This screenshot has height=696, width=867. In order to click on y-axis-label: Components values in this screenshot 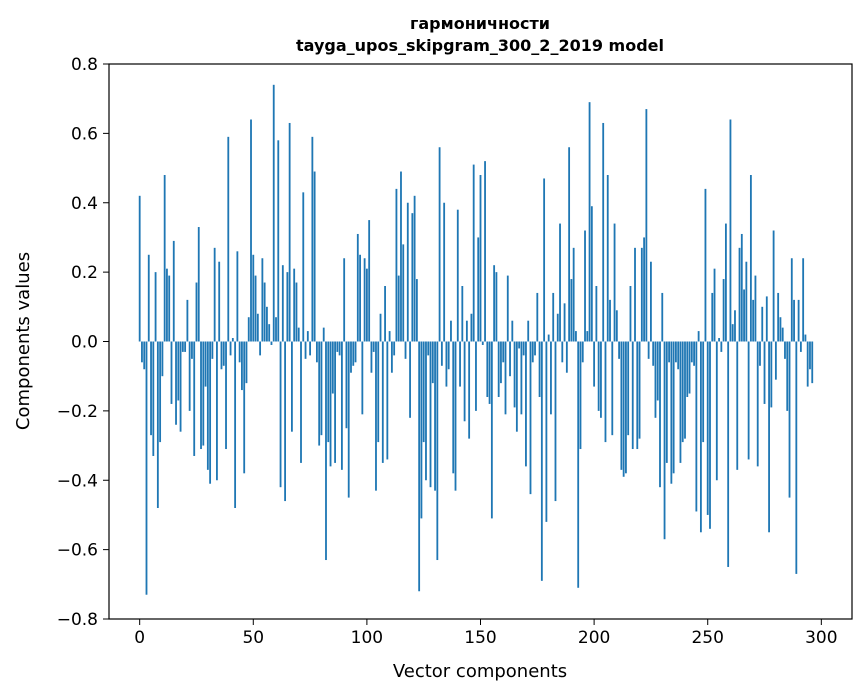, I will do `click(23, 341)`.